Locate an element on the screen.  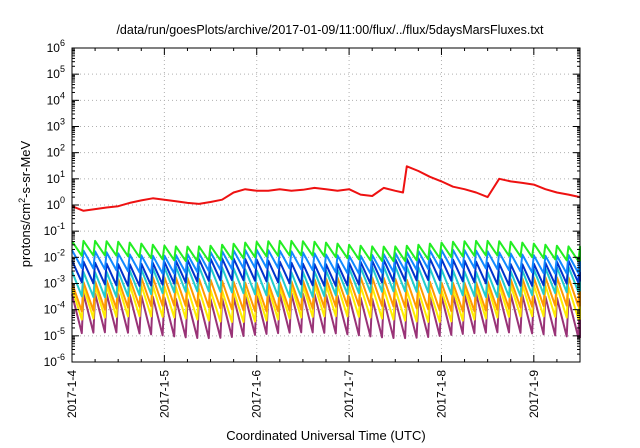
y-axis-title: protons/cm2-s-sr-MeV is located at coordinates (25, 203).